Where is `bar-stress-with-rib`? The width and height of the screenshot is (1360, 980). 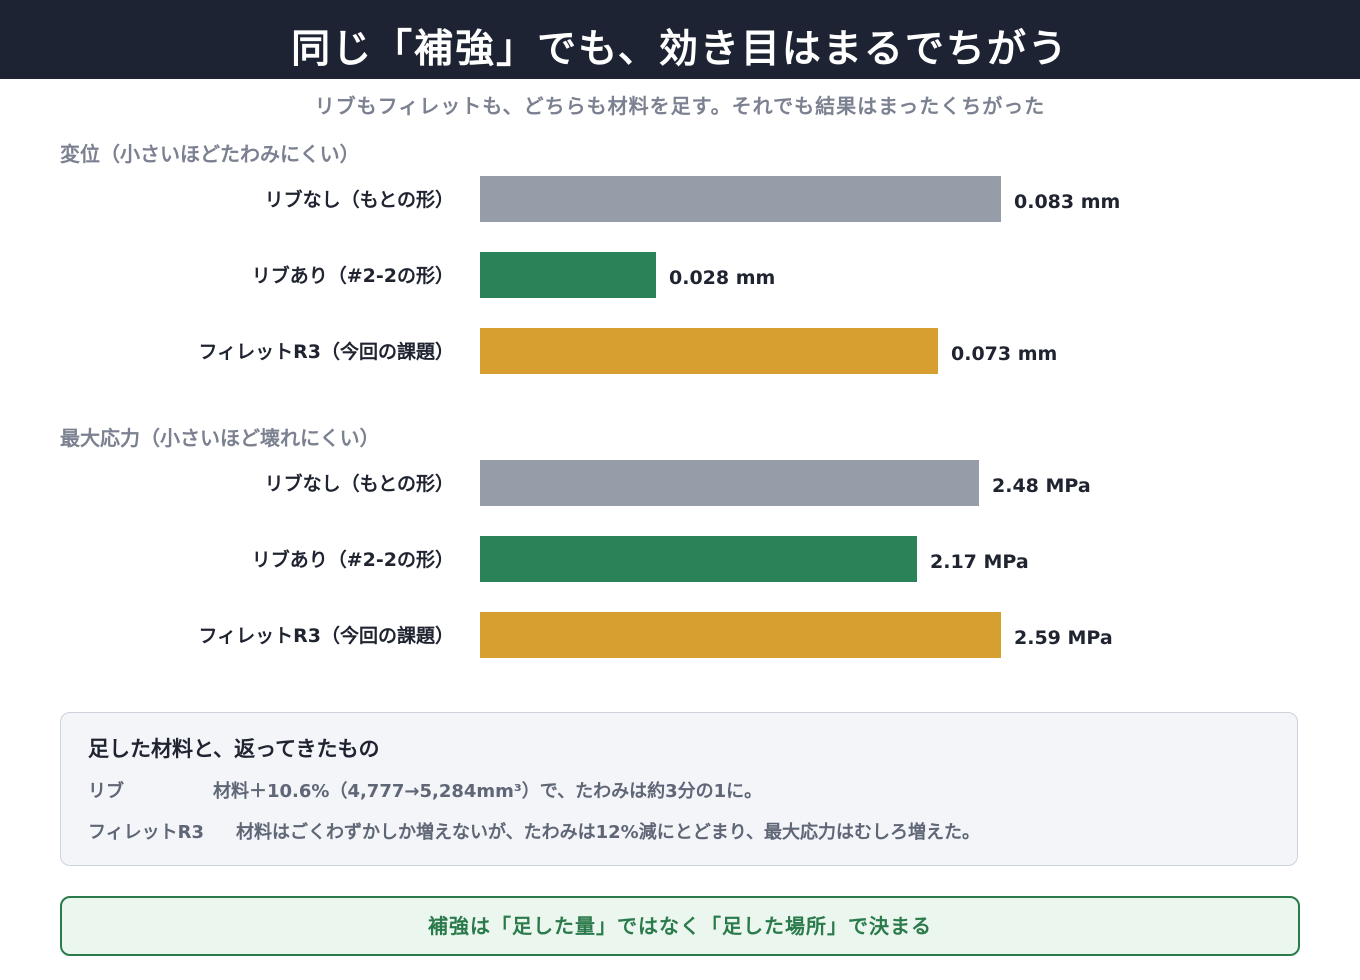
bar-stress-with-rib is located at coordinates (698, 559).